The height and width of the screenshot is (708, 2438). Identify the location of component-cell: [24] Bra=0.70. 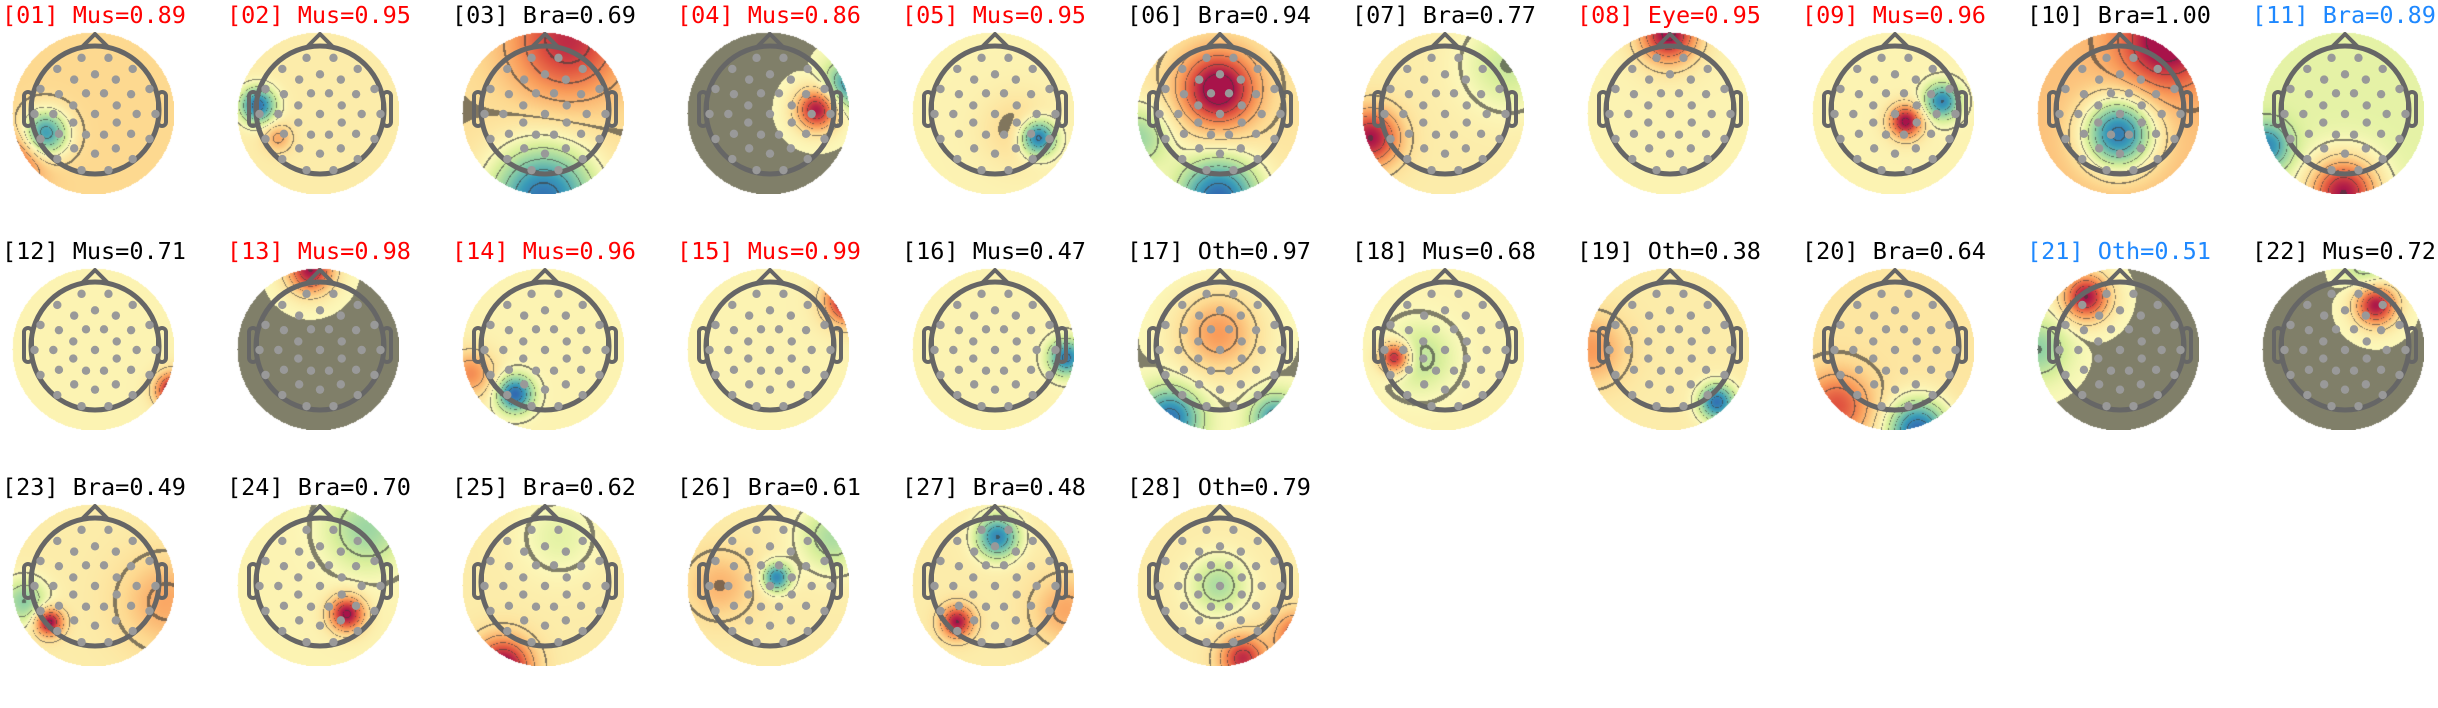
(337, 590).